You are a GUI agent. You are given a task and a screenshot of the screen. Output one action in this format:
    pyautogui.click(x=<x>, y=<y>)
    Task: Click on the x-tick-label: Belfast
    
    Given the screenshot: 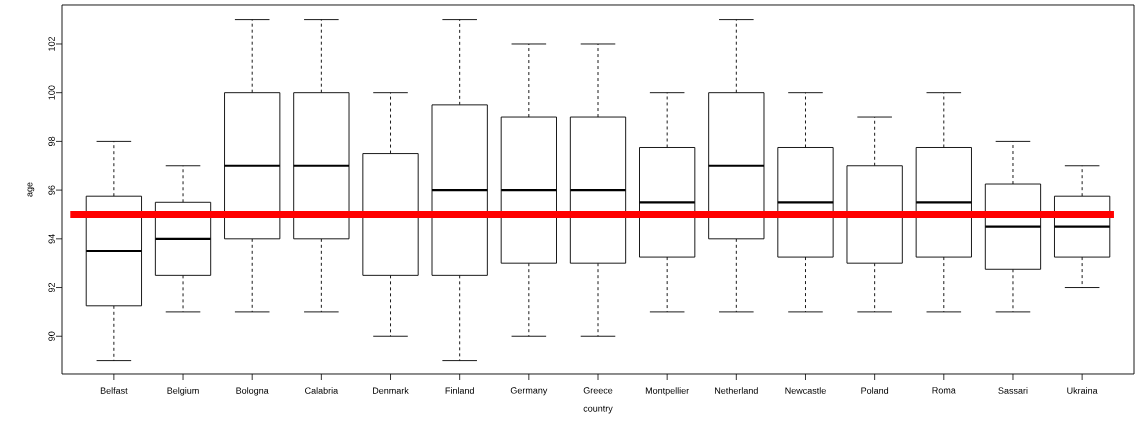 What is the action you would take?
    pyautogui.click(x=114, y=390)
    